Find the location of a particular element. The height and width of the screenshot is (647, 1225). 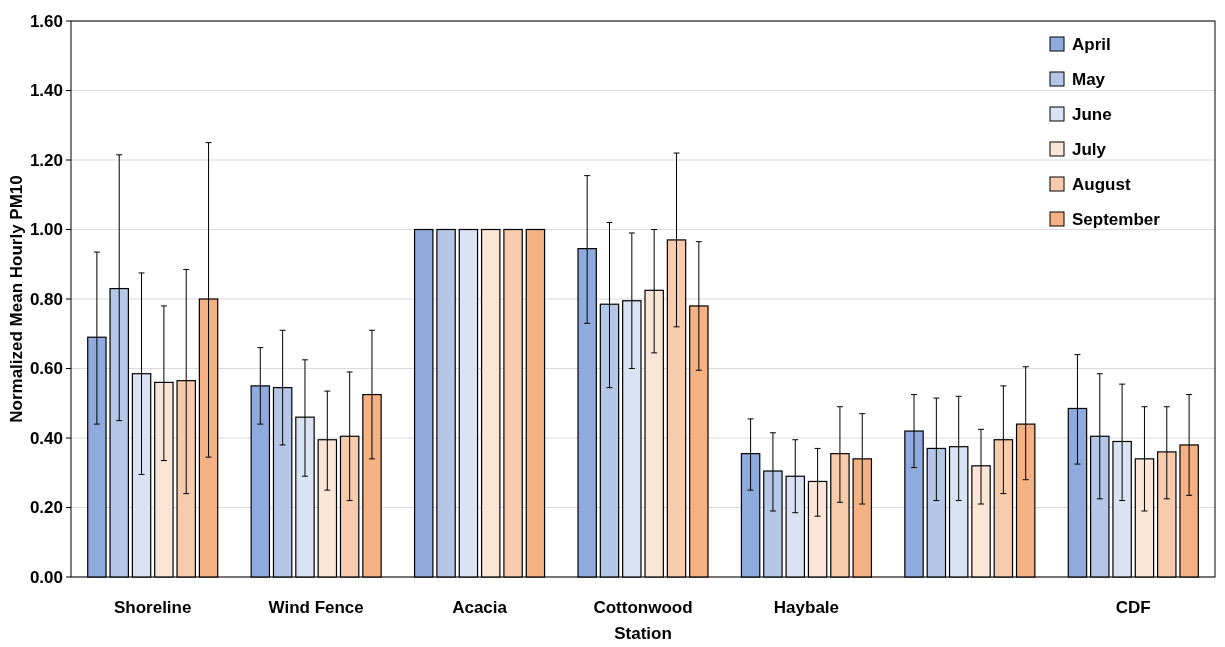

y-tick-label: 0.40 is located at coordinates (46, 438).